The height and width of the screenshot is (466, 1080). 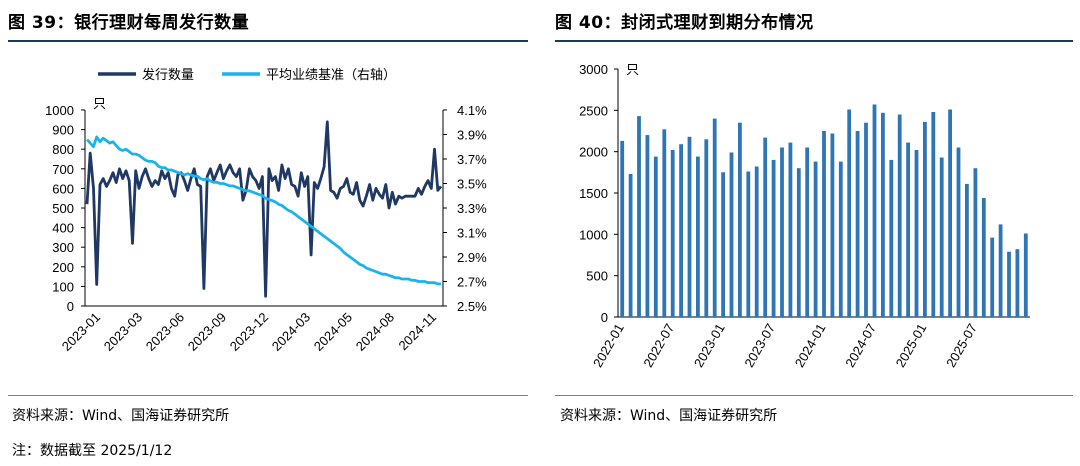 What do you see at coordinates (291, 332) in the screenshot?
I see `x-tick-label: 2024-03` at bounding box center [291, 332].